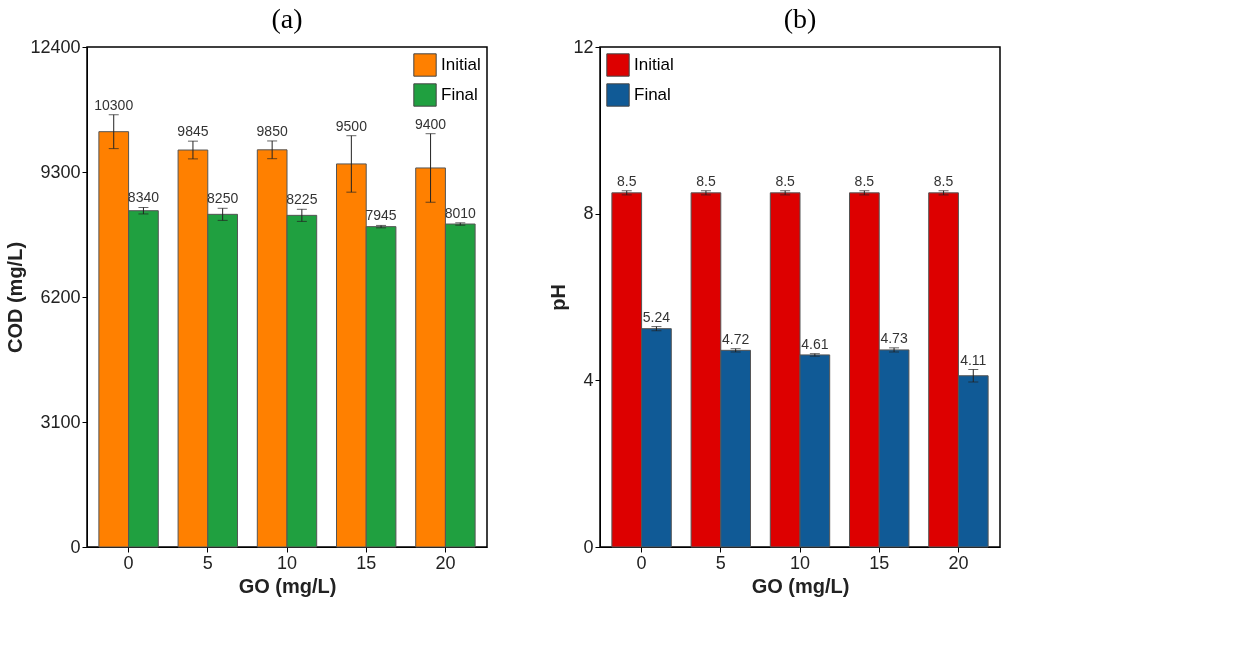  What do you see at coordinates (60, 296) in the screenshot?
I see `y-tick-label: 6200` at bounding box center [60, 296].